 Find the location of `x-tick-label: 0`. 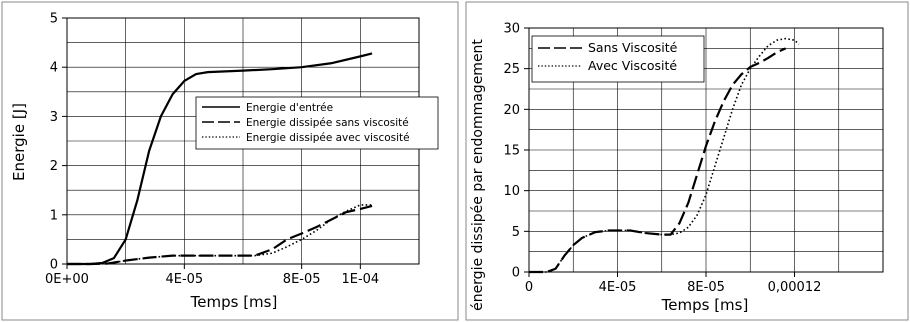

x-tick-label: 0 is located at coordinates (529, 287).